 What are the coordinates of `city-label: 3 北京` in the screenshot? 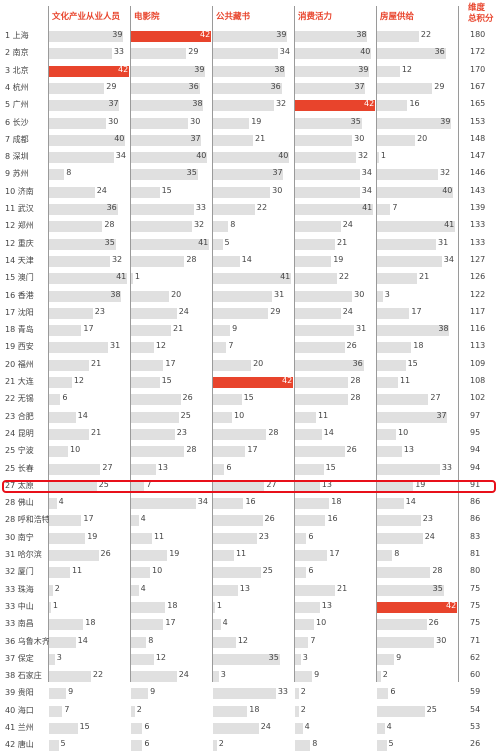 It's located at (17, 70).